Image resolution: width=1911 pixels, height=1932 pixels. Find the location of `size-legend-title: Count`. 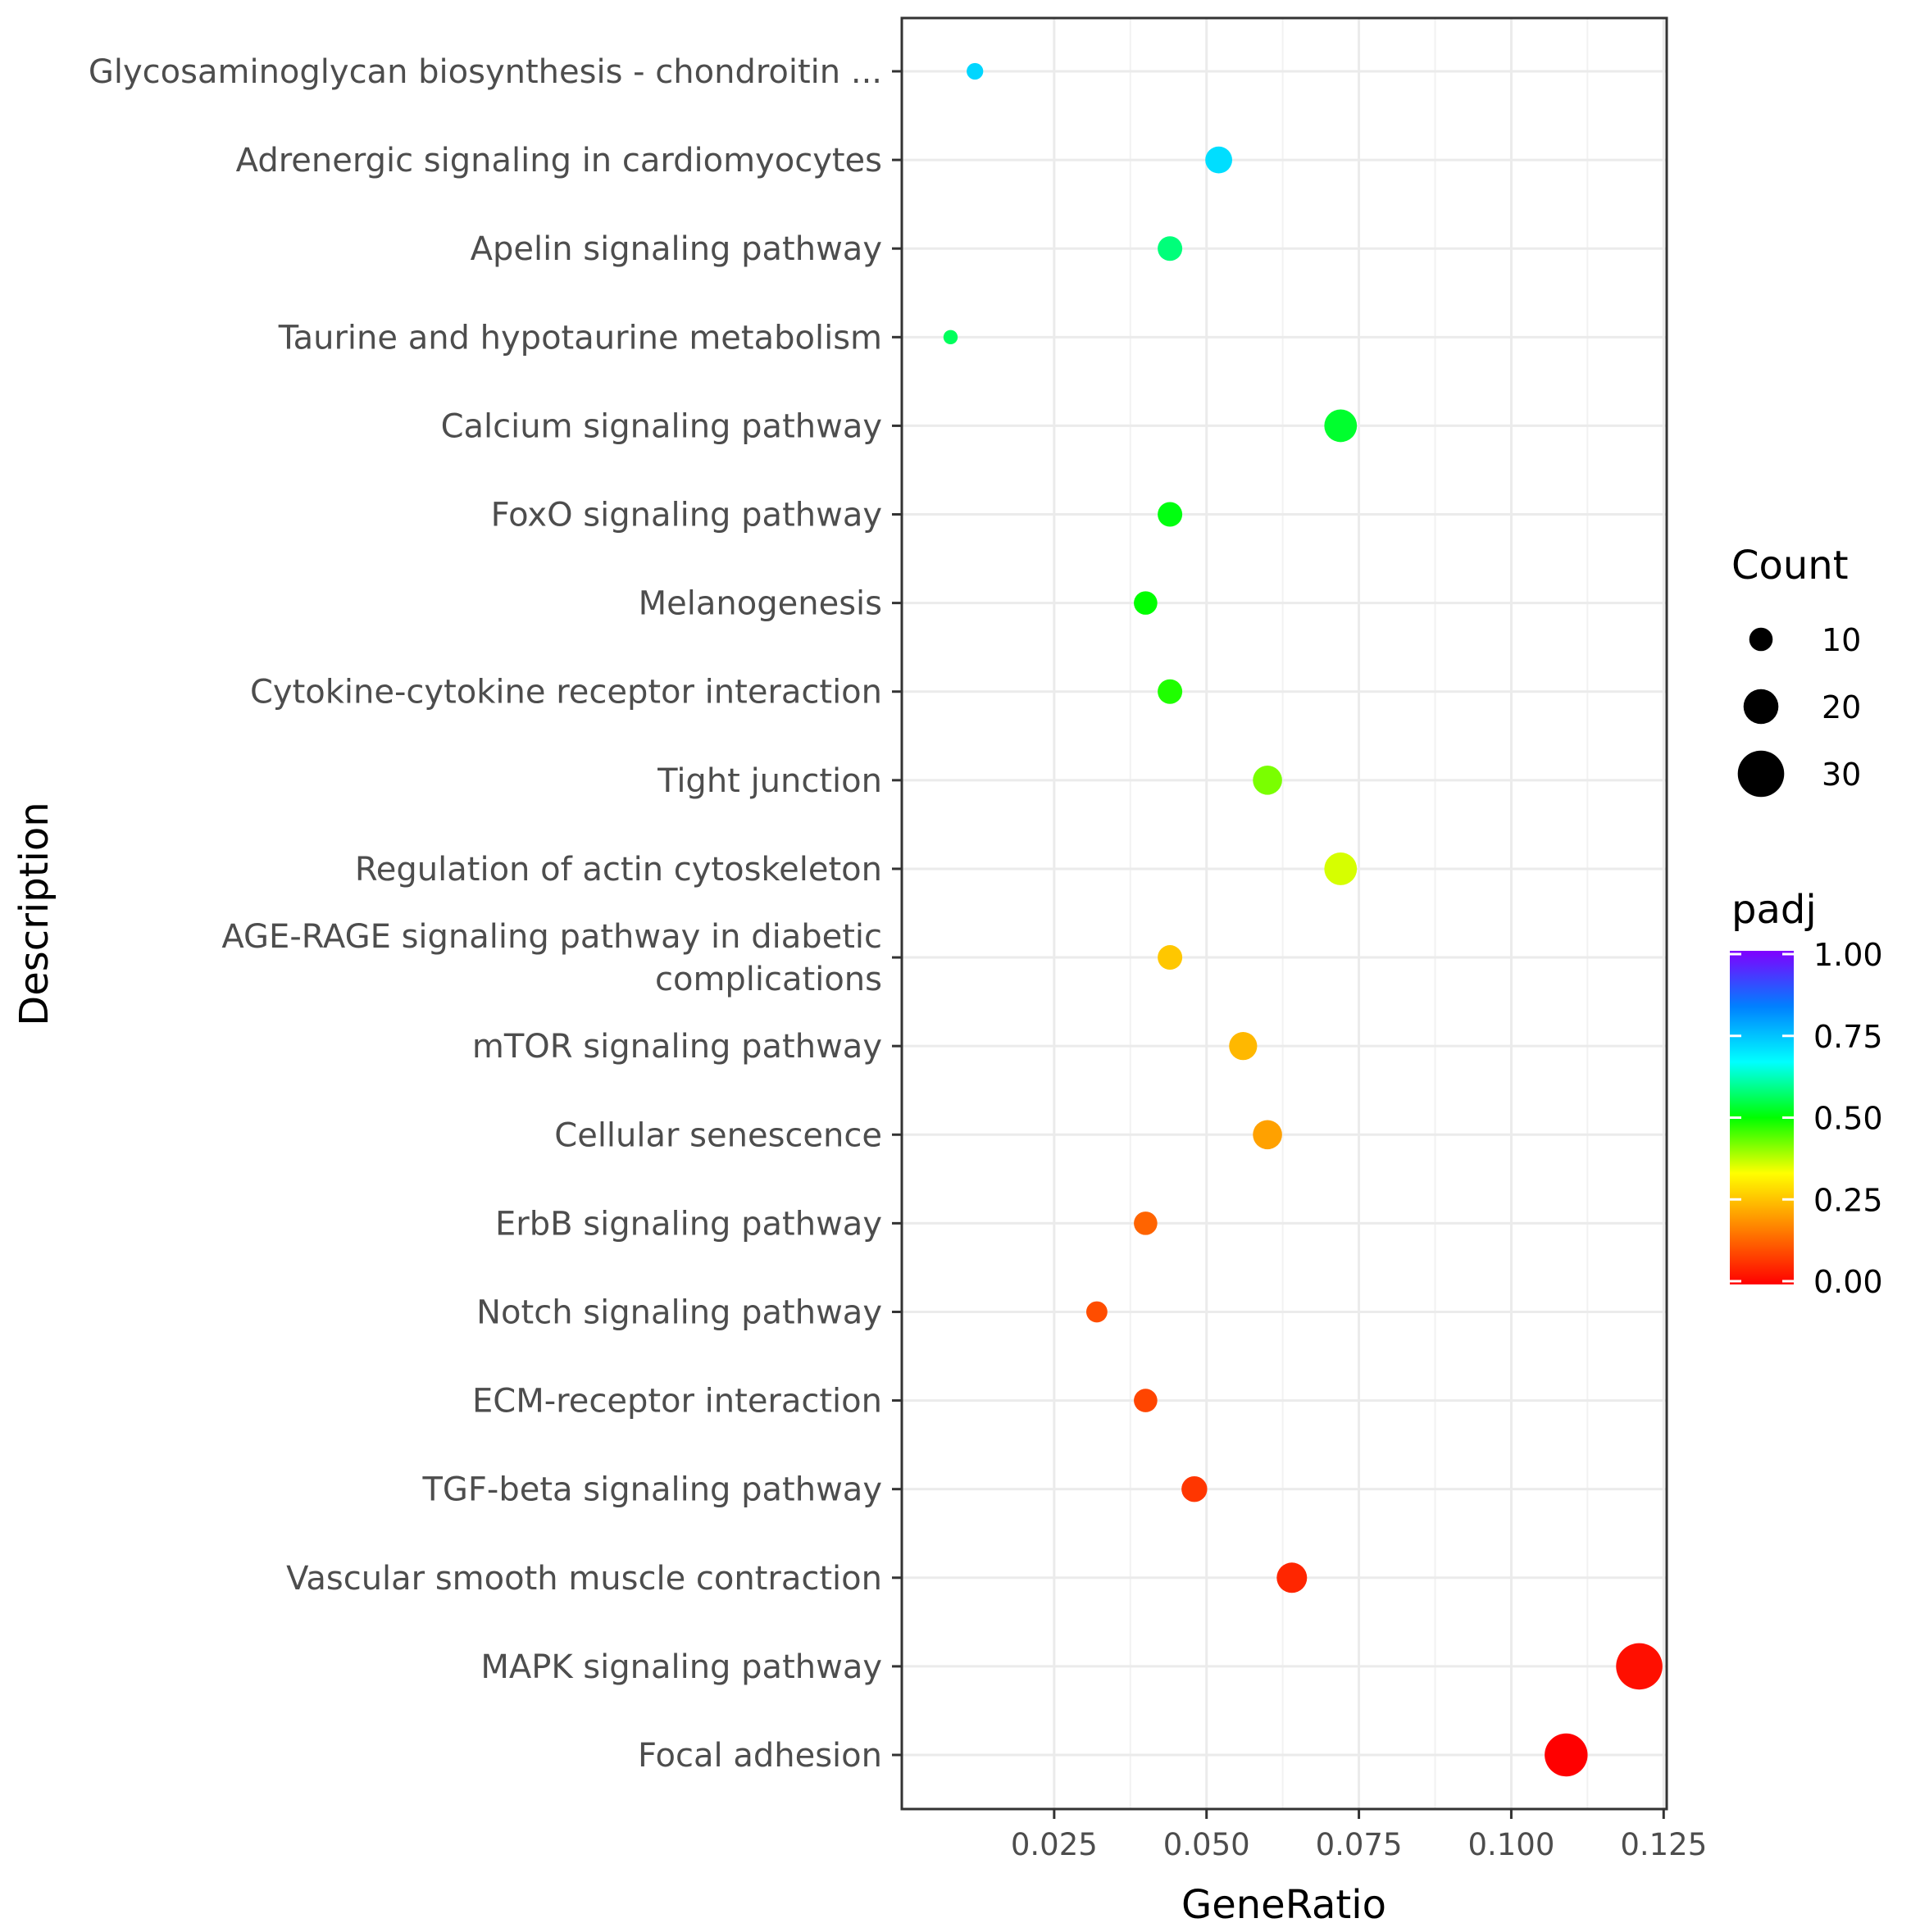

size-legend-title: Count is located at coordinates (1790, 566).